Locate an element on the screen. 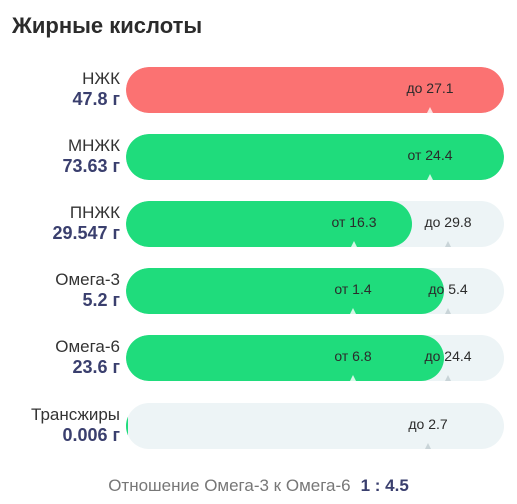 This screenshot has height=504, width=517. progress-bar: от 6.8 до 24.4 is located at coordinates (315, 358).